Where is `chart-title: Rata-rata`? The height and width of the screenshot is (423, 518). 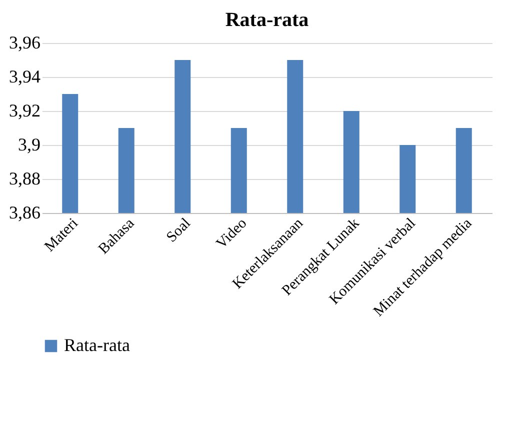
chart-title: Rata-rata is located at coordinates (267, 20).